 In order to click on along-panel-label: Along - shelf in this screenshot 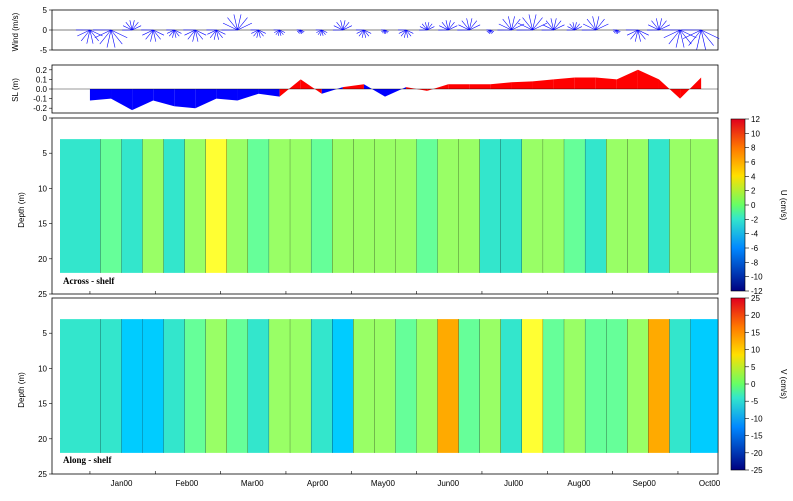, I will do `click(88, 460)`.